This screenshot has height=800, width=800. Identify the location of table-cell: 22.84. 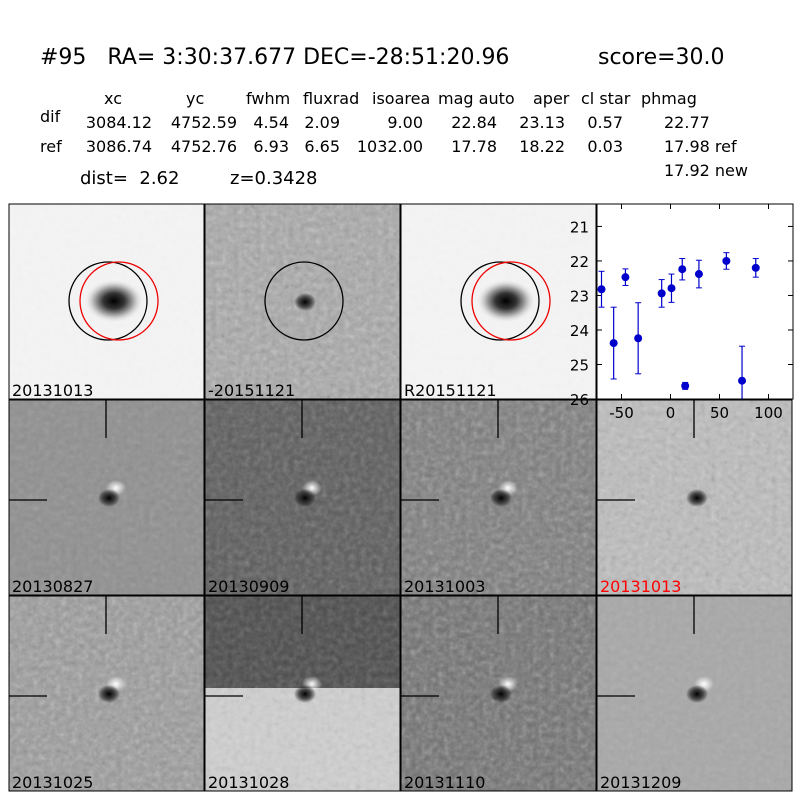
(474, 122).